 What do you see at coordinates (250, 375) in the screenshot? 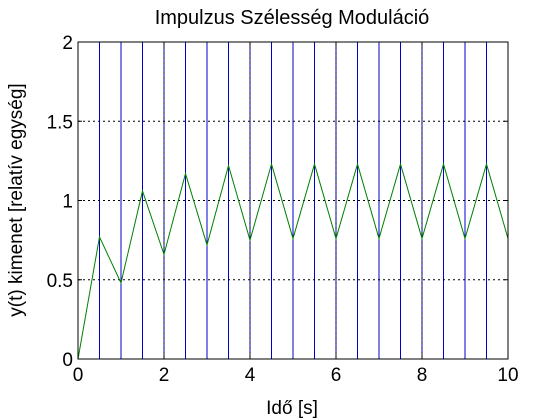
I see `x-tick-label-2: 4` at bounding box center [250, 375].